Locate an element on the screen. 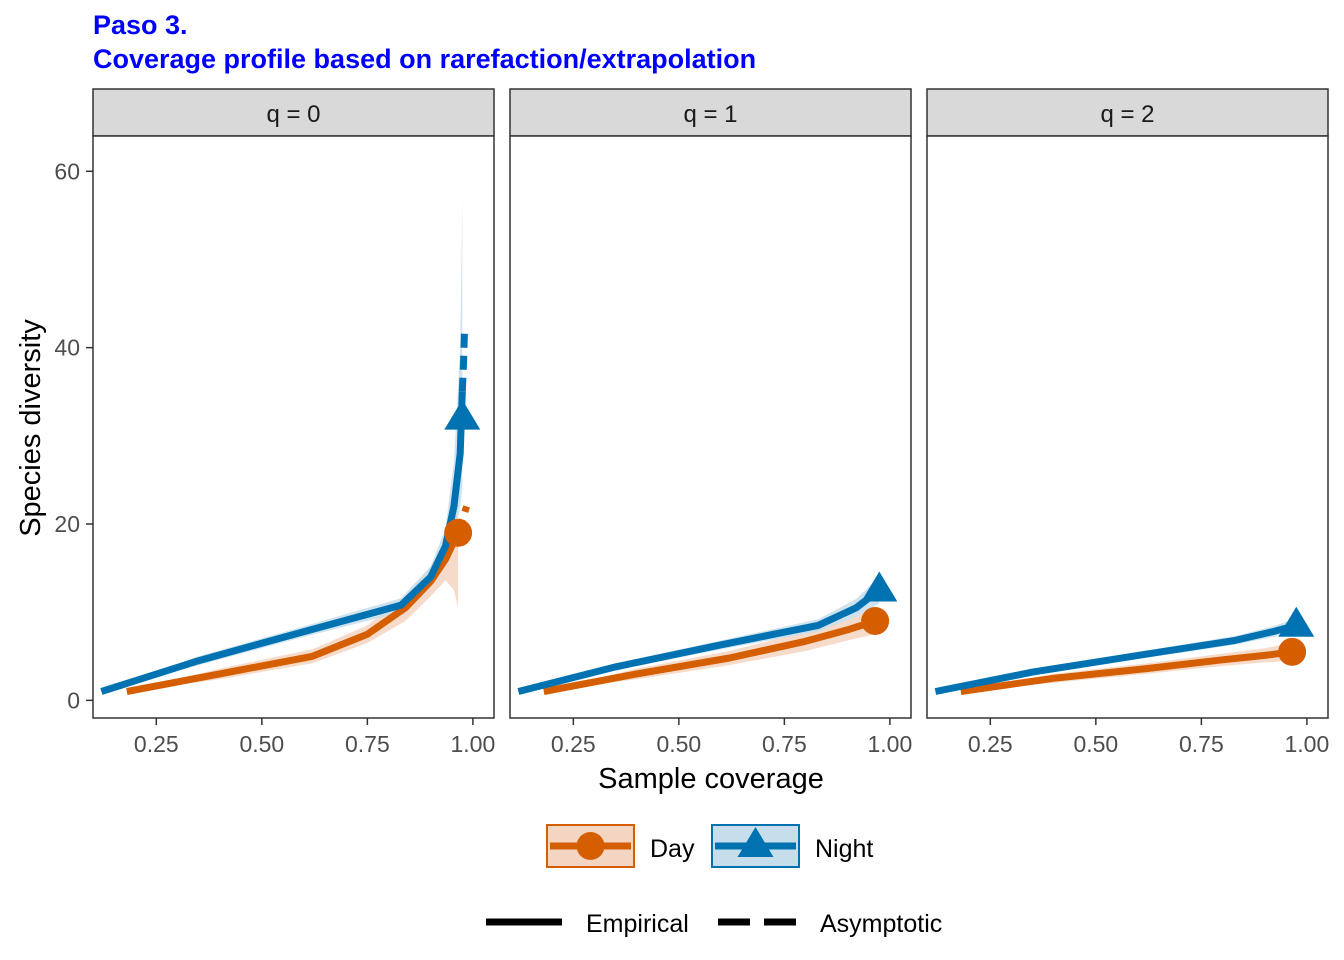 This screenshot has width=1344, height=960. asymptotic-line-night is located at coordinates (463, 360).